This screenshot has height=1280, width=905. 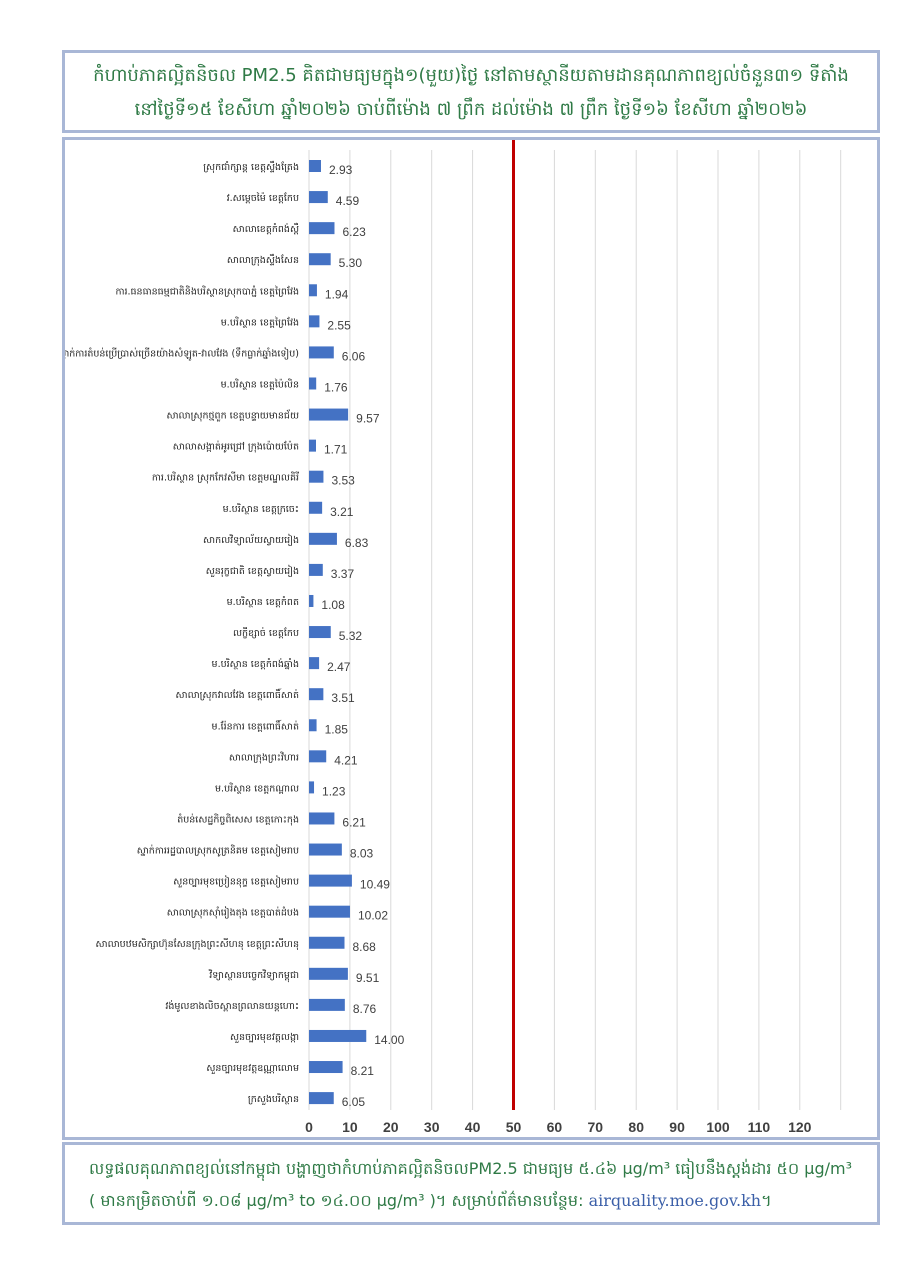 I want to click on data-label: 6.06, so click(x=354, y=356).